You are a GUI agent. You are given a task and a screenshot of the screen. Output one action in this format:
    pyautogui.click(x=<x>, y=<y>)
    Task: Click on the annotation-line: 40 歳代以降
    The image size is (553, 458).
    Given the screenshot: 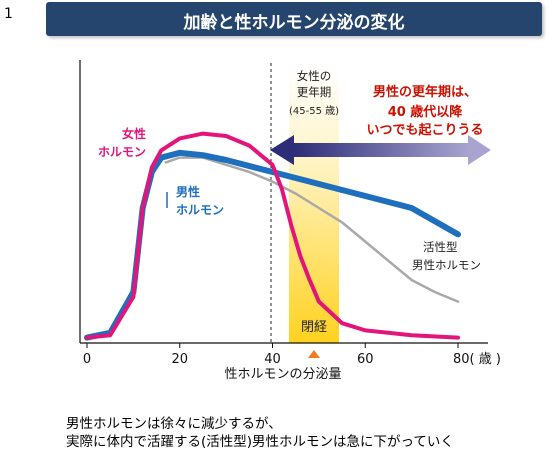 What is the action you would take?
    pyautogui.click(x=426, y=112)
    